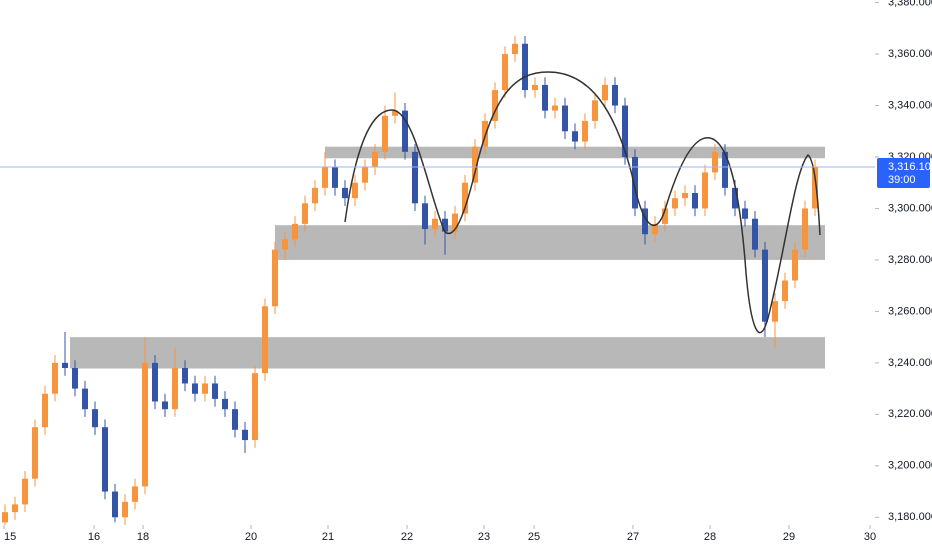 The image size is (932, 550). What do you see at coordinates (910, 105) in the screenshot?
I see `y-tick-label: 3,340.000` at bounding box center [910, 105].